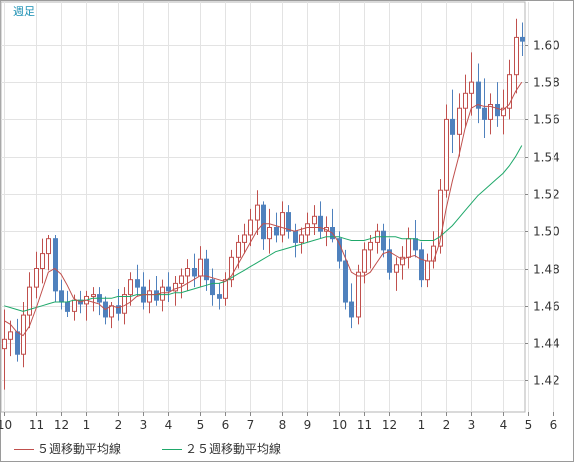 Image resolution: width=574 pixels, height=462 pixels. What do you see at coordinates (79, 449) in the screenshot?
I see `legend-ma5-label: ５週移動平均線` at bounding box center [79, 449].